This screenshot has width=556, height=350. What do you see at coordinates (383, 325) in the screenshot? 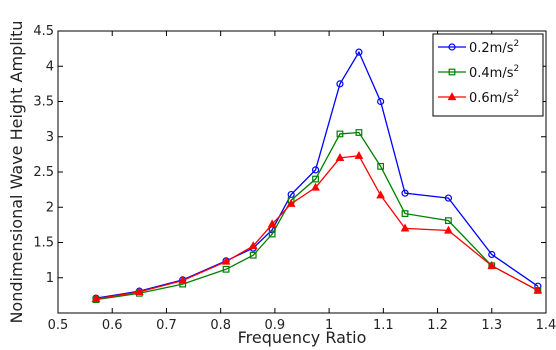
I see `x-tick-label: 1.1` at bounding box center [383, 325].